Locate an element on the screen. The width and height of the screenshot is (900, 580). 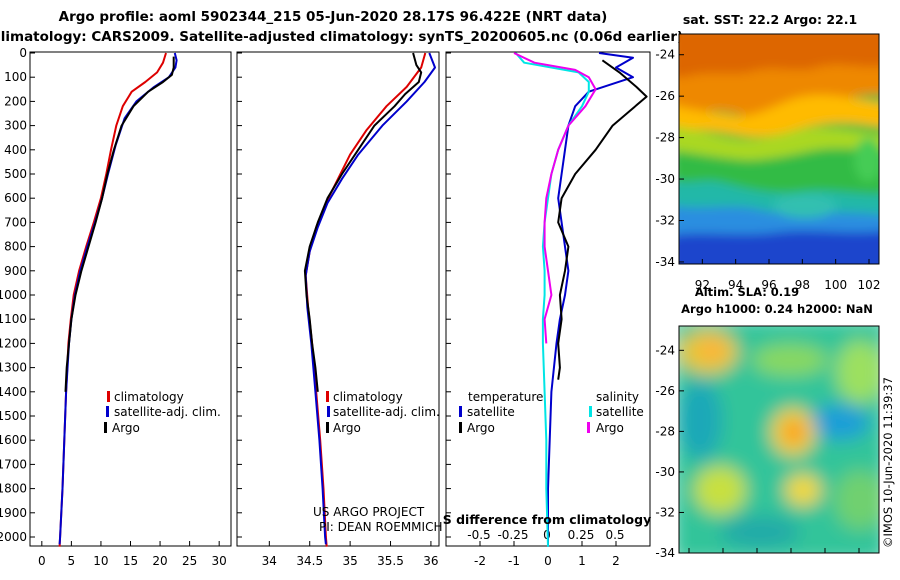
depth-tick-label: 1300 is located at coordinates (13, 368).